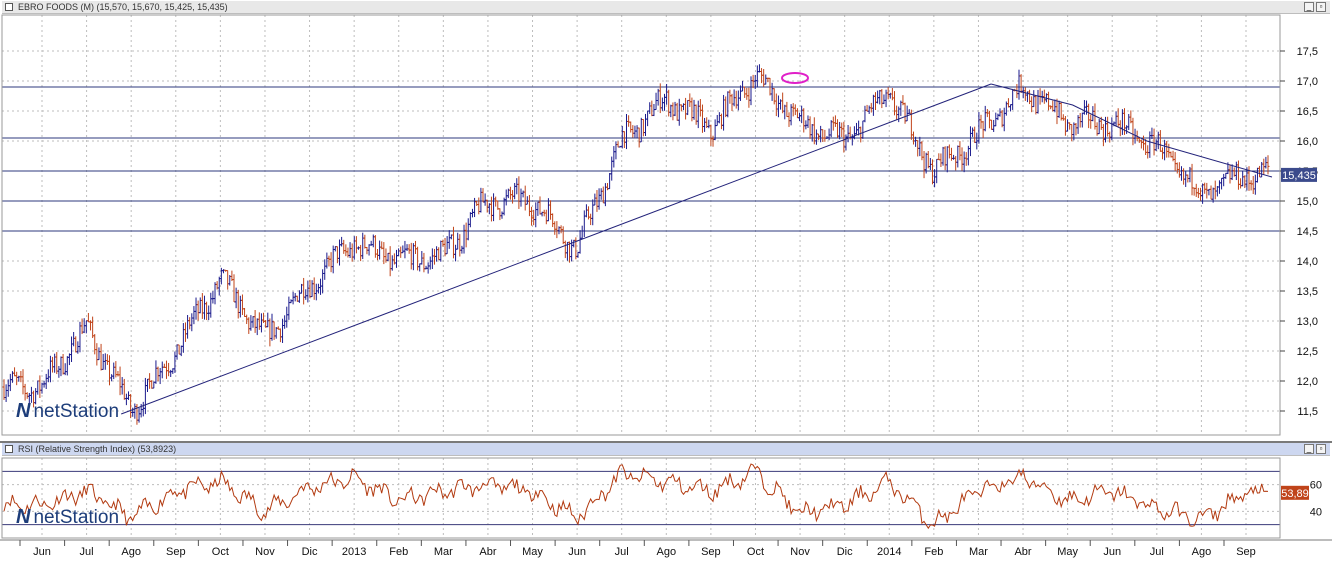 Image resolution: width=1332 pixels, height=561 pixels. What do you see at coordinates (67, 517) in the screenshot?
I see `netstation-logo-rsi: N netStation` at bounding box center [67, 517].